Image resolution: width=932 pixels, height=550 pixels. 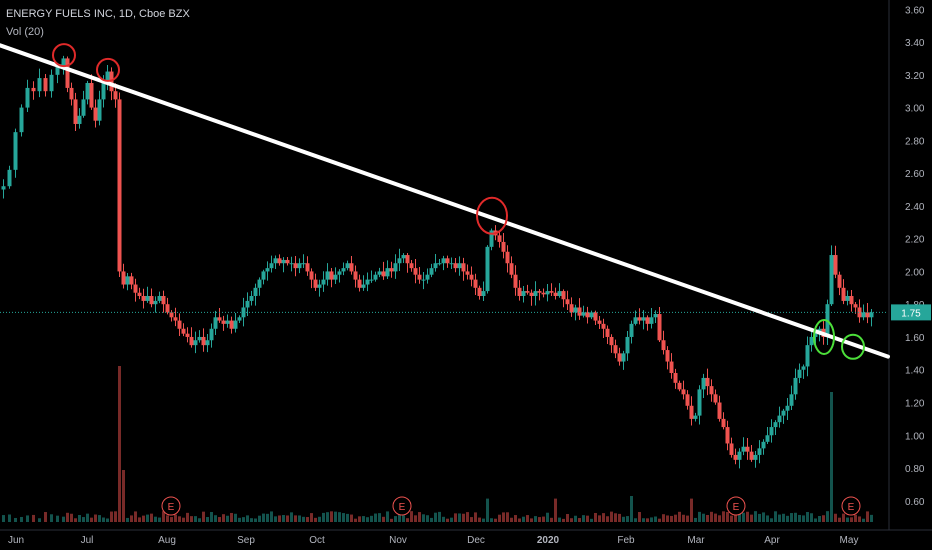 I want to click on last-price-tag, so click(x=911, y=312).